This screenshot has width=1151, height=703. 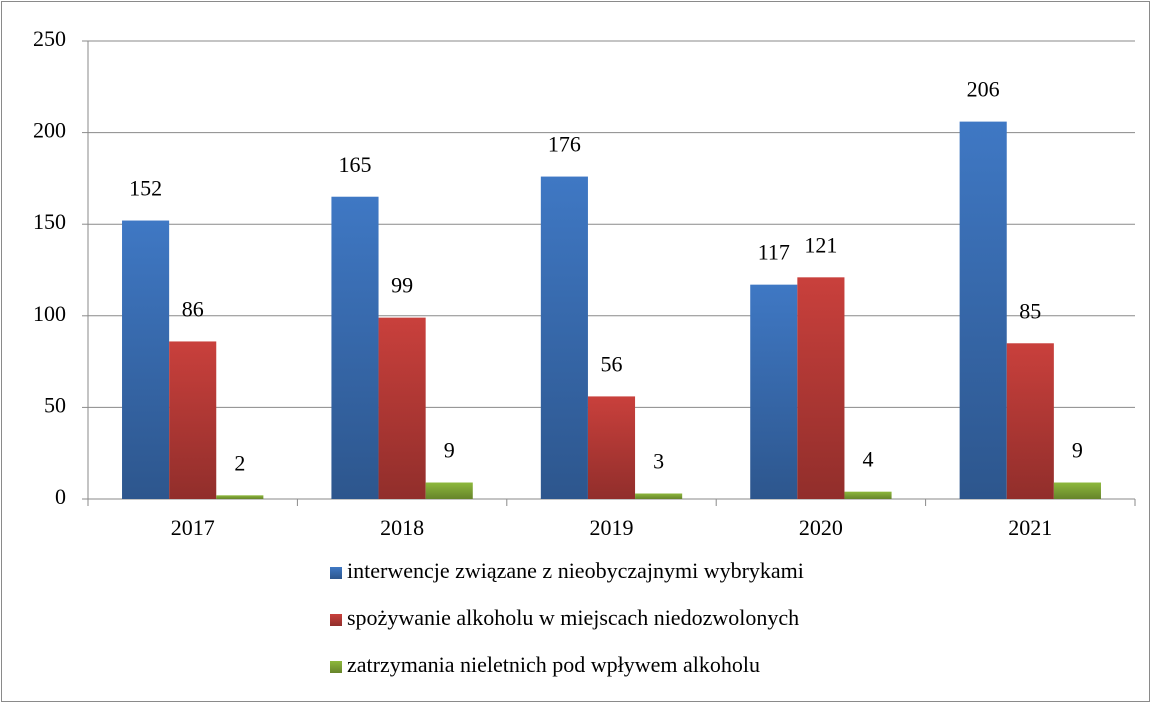 I want to click on data-label: 56, so click(x=612, y=363).